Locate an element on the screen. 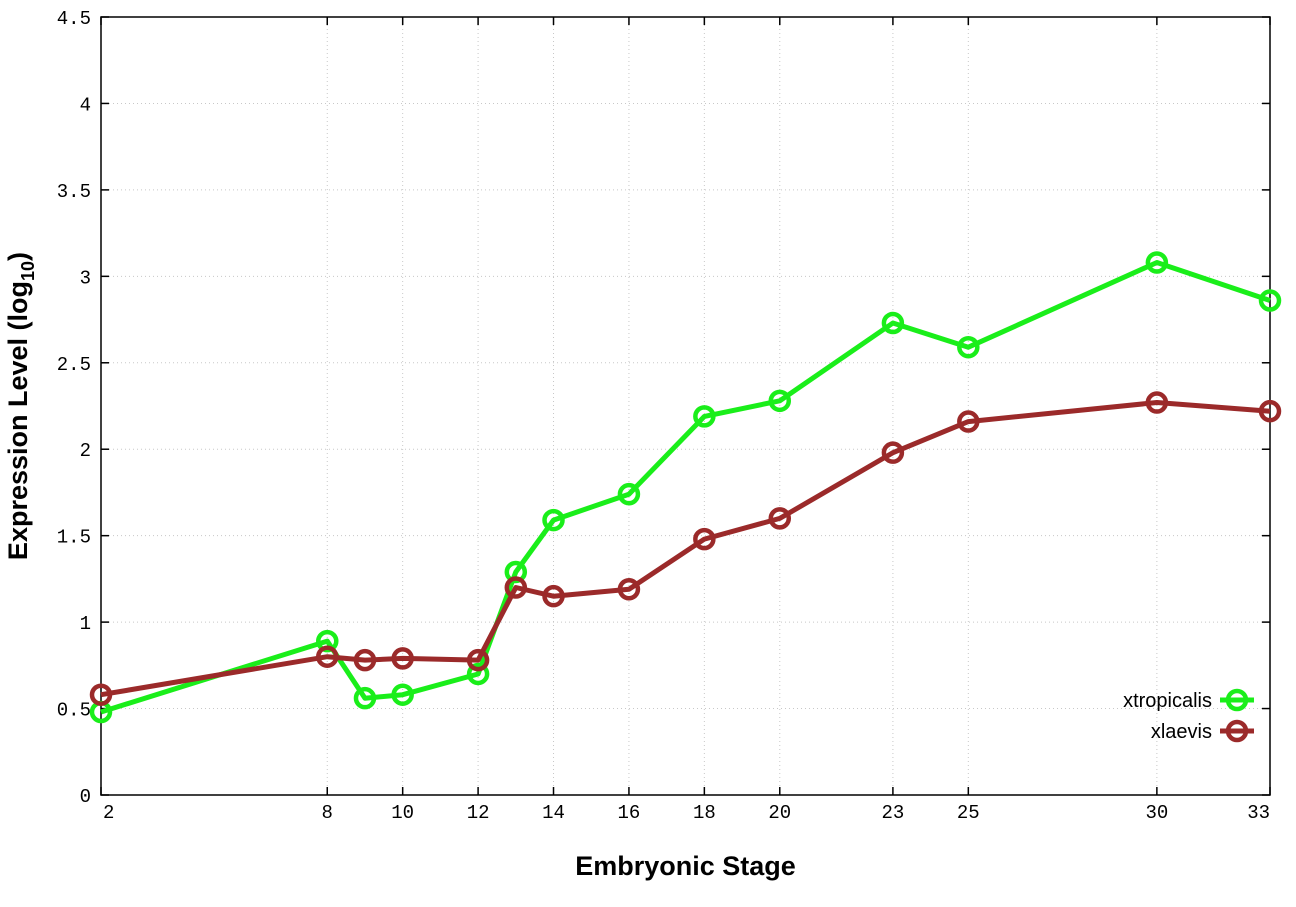 The image size is (1296, 907). legend-label-xtropicalis: xtropicalis is located at coordinates (1167, 701).